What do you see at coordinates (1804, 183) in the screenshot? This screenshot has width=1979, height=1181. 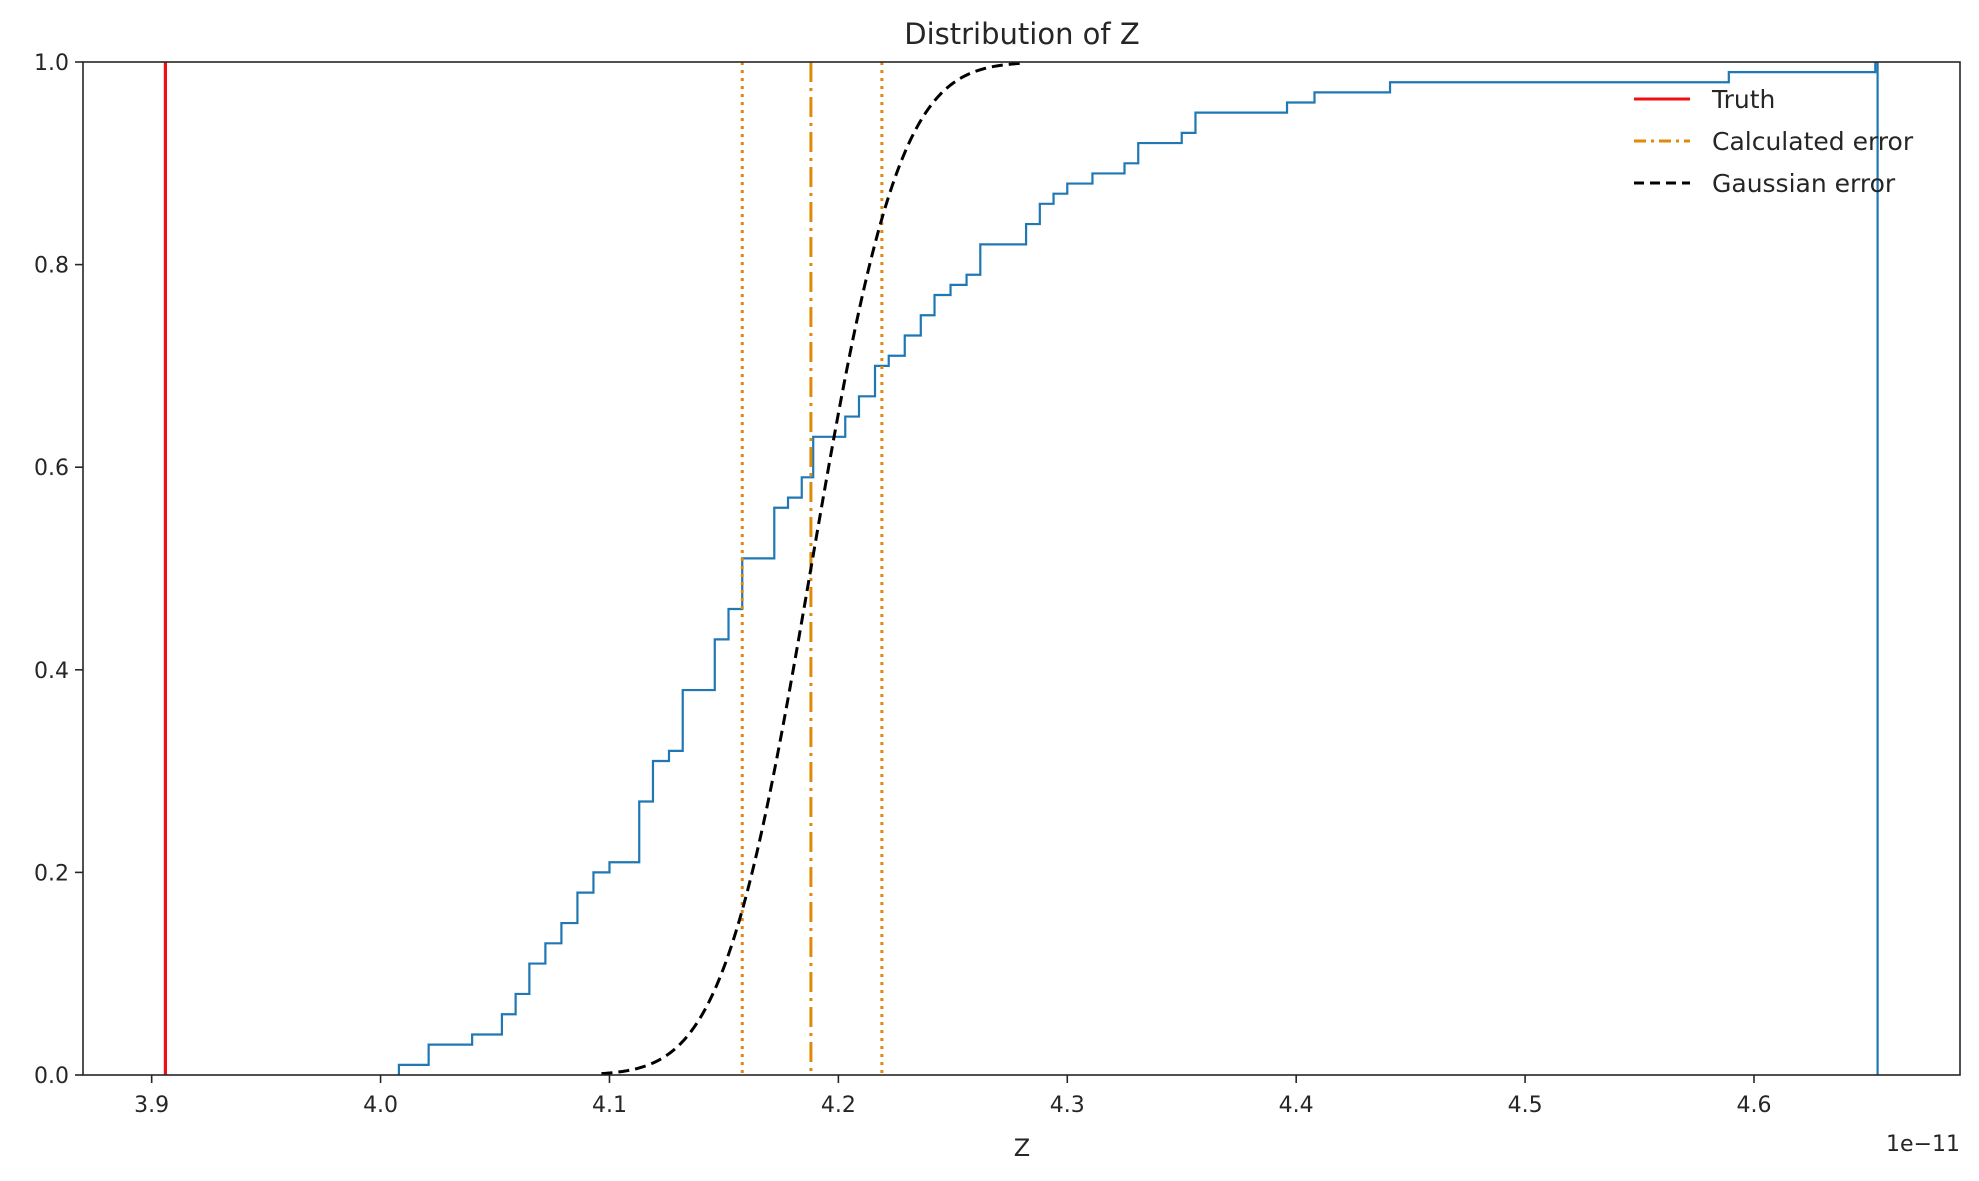 I see `legend-label: Gaussian error` at bounding box center [1804, 183].